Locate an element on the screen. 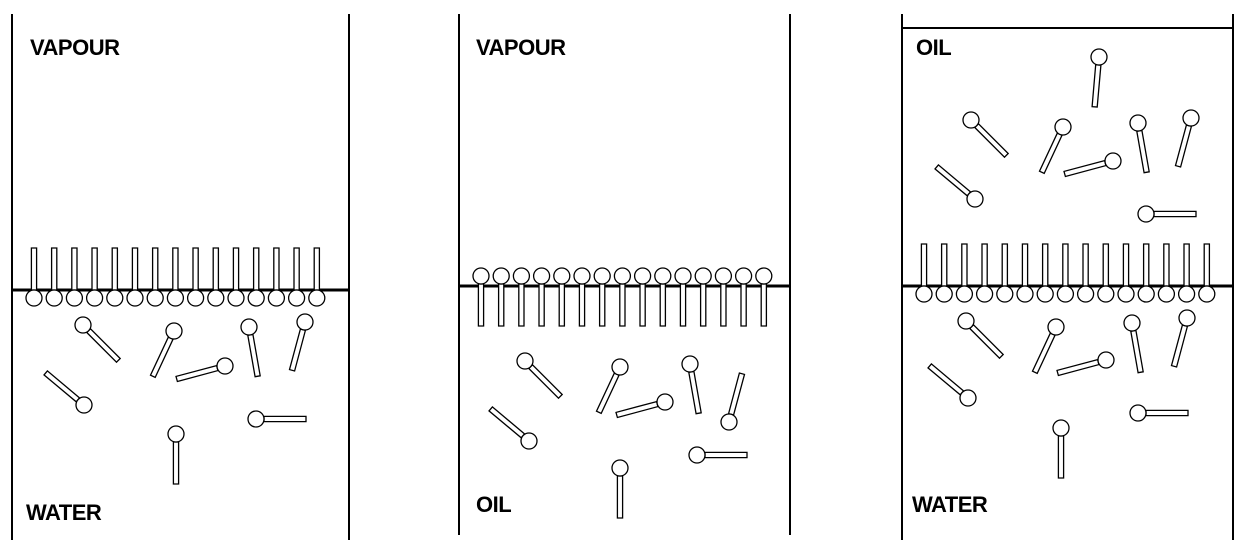  bulk-molecules is located at coordinates (178, 399).